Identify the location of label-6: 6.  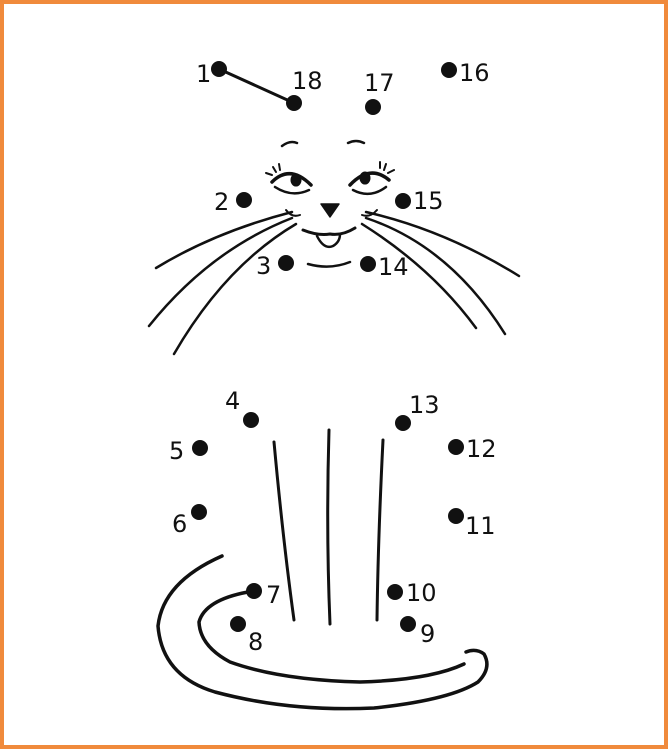
(179, 524).